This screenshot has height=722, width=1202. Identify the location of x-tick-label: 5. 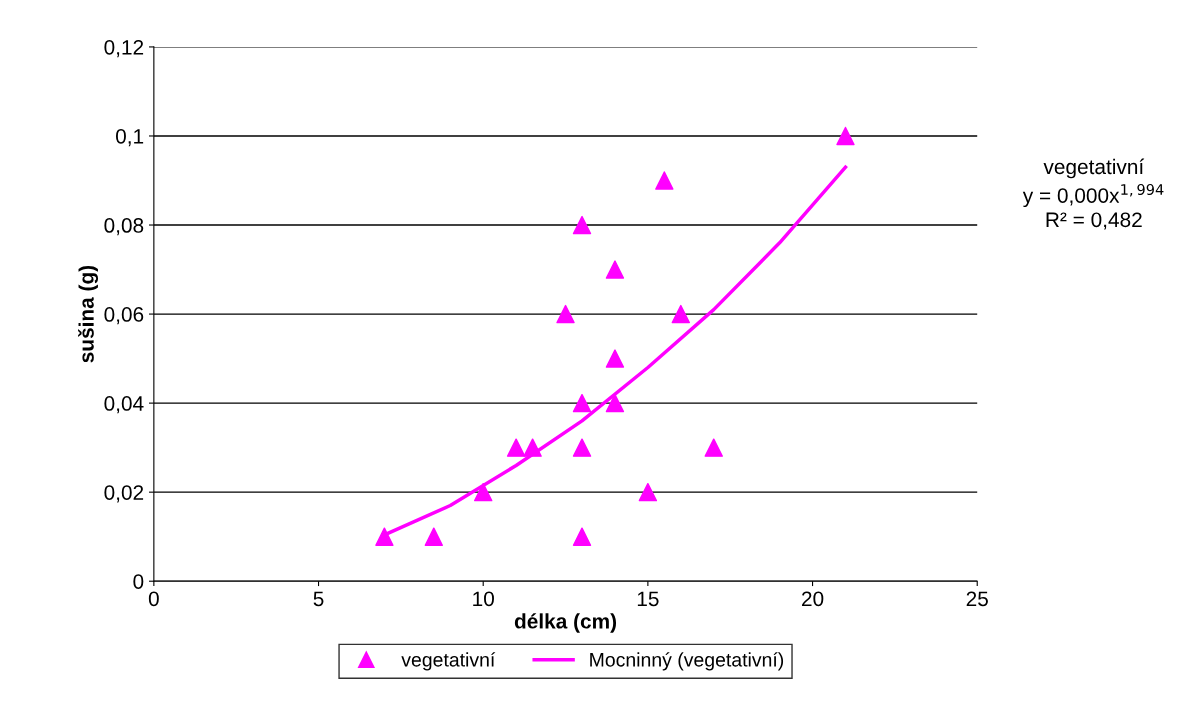
(318, 599).